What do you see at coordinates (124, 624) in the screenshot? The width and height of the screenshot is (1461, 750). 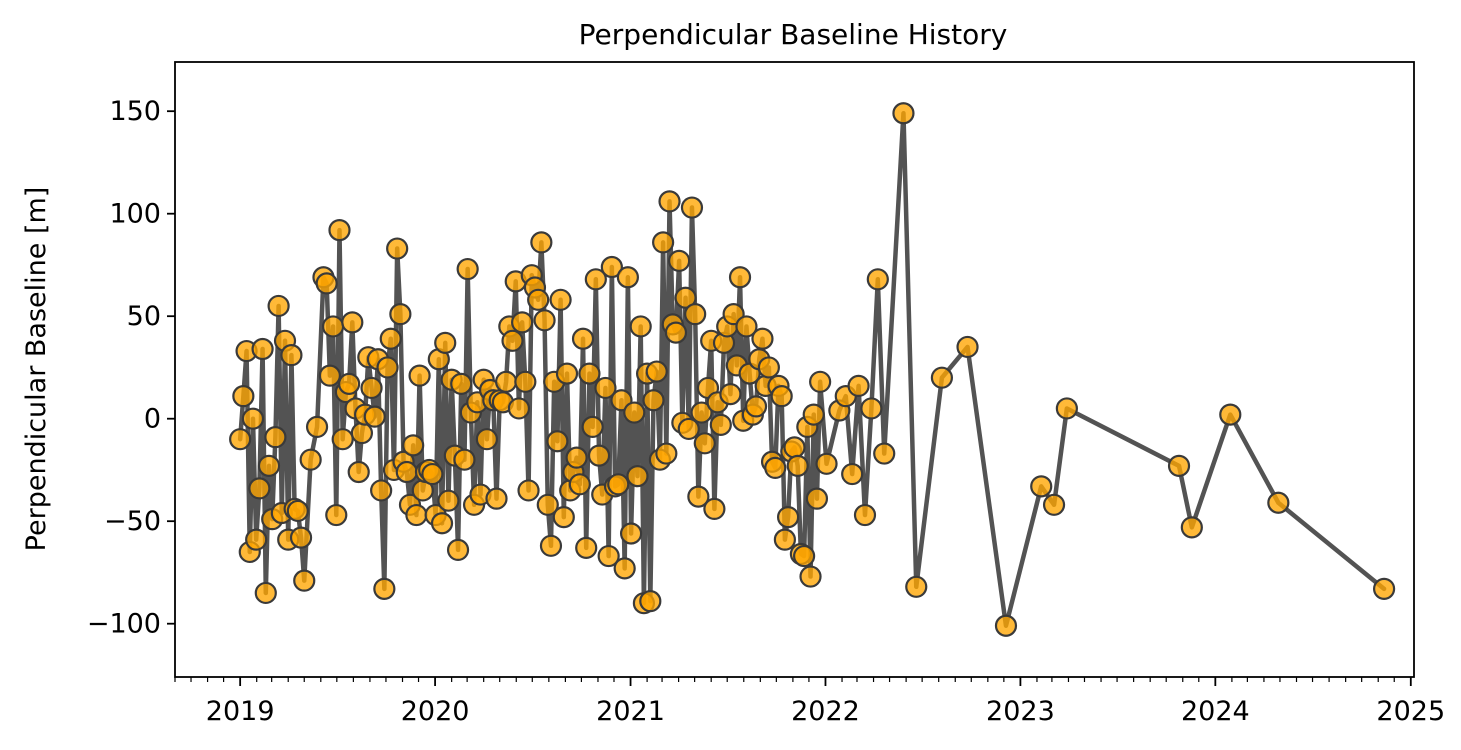 I see `y-tick-label: −100` at bounding box center [124, 624].